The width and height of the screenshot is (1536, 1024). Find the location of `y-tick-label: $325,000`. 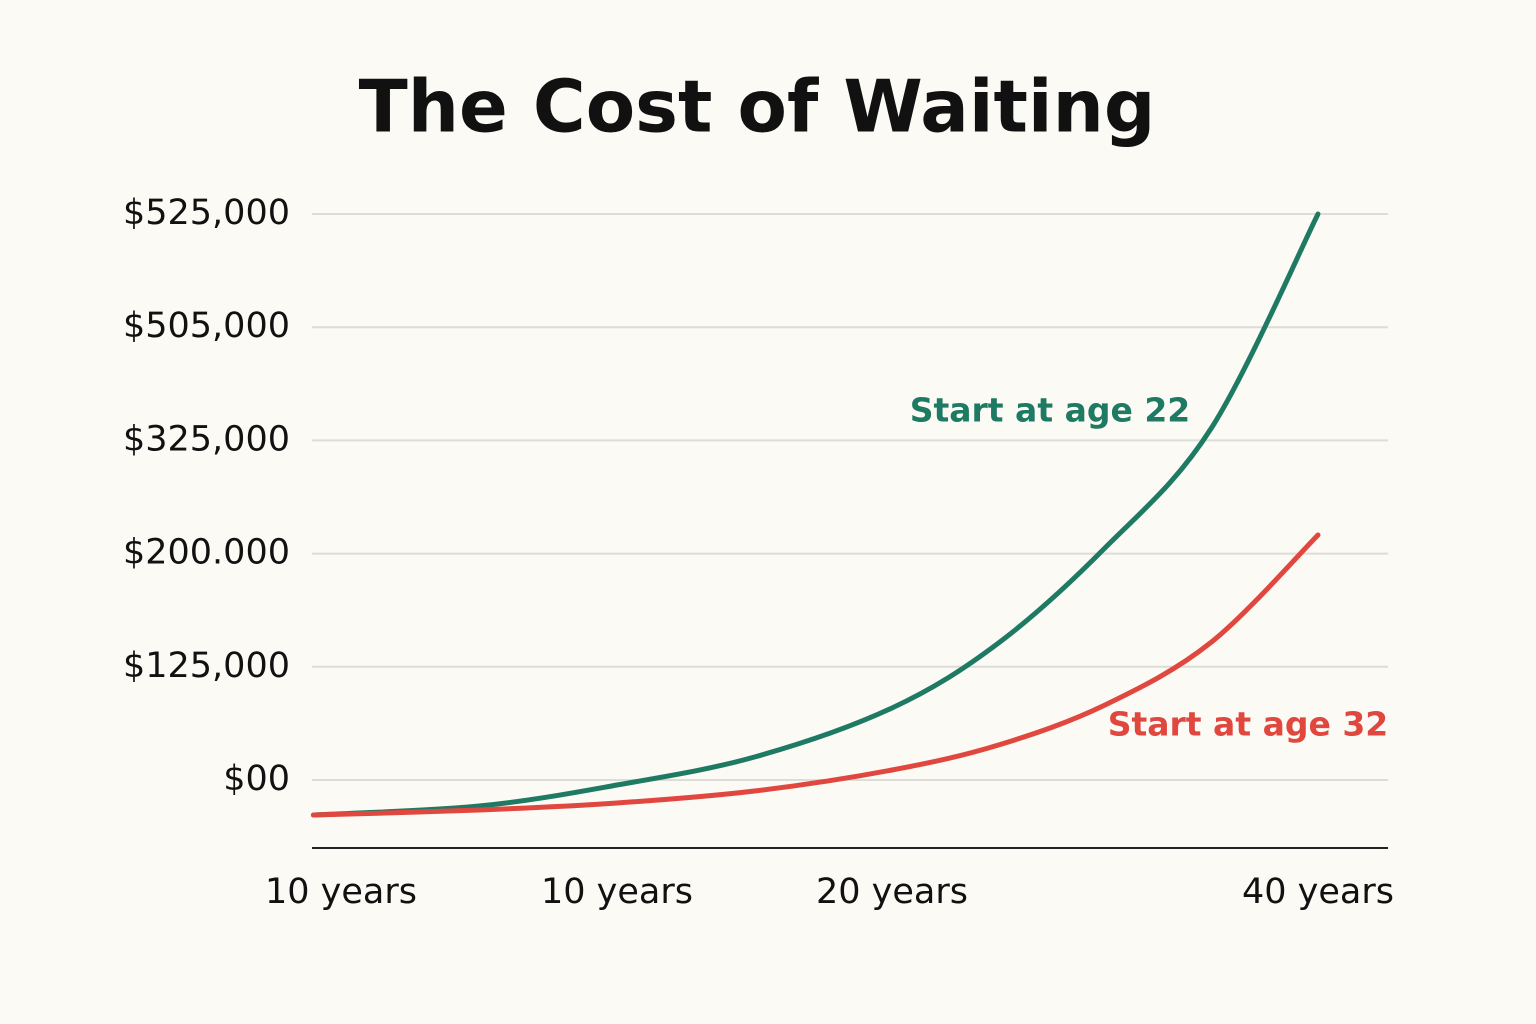

y-tick-label: $325,000 is located at coordinates (206, 439).